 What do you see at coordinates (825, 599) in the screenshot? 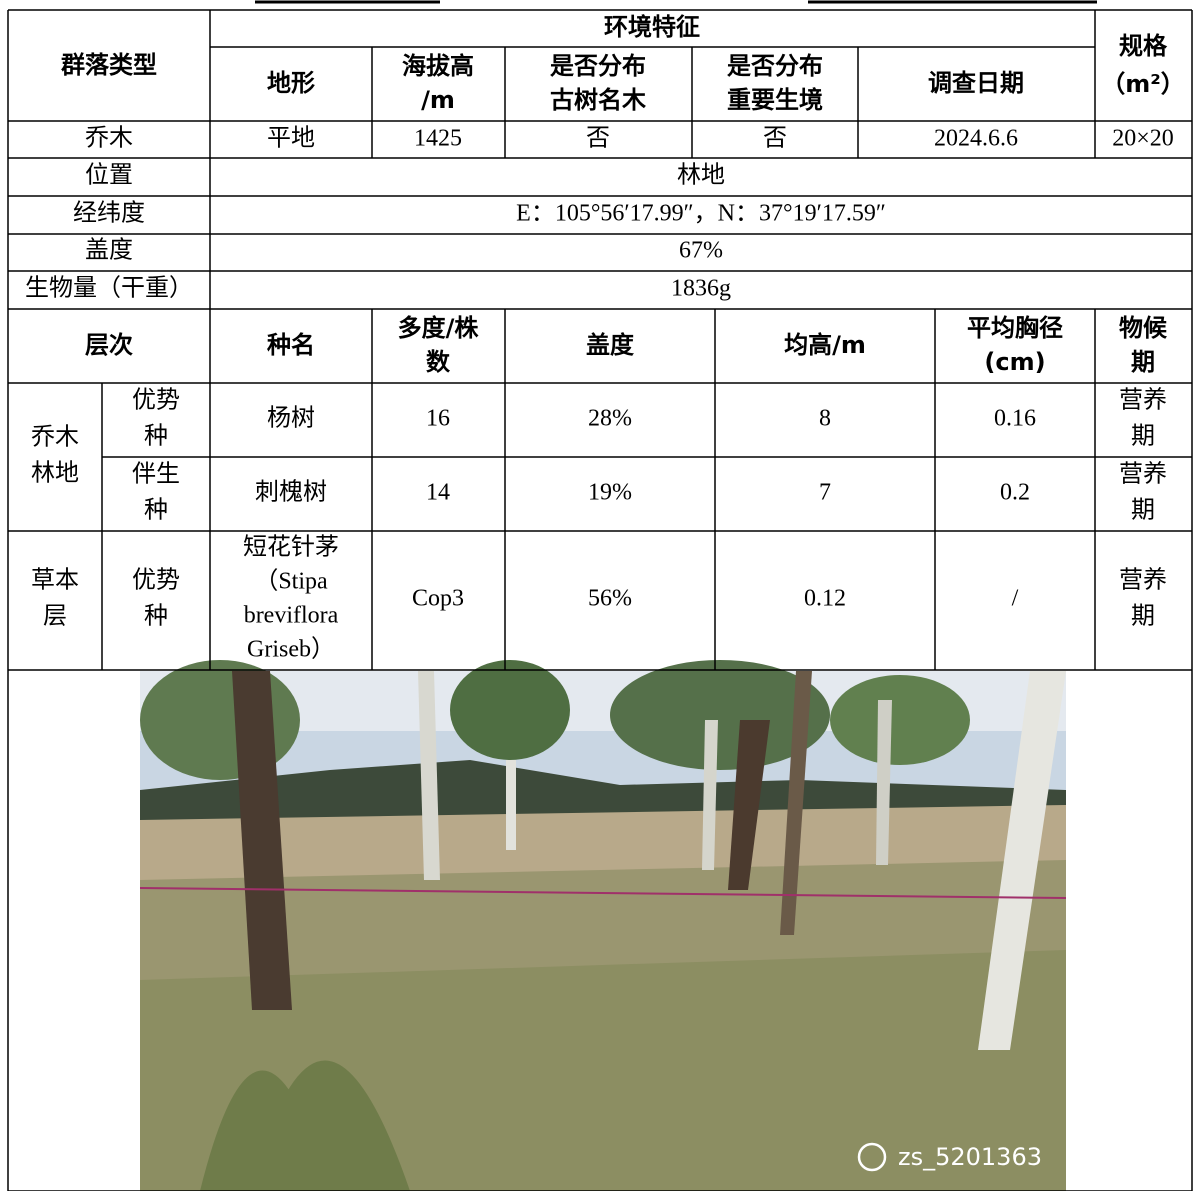
I see `cell-text: 0.12` at bounding box center [825, 599].